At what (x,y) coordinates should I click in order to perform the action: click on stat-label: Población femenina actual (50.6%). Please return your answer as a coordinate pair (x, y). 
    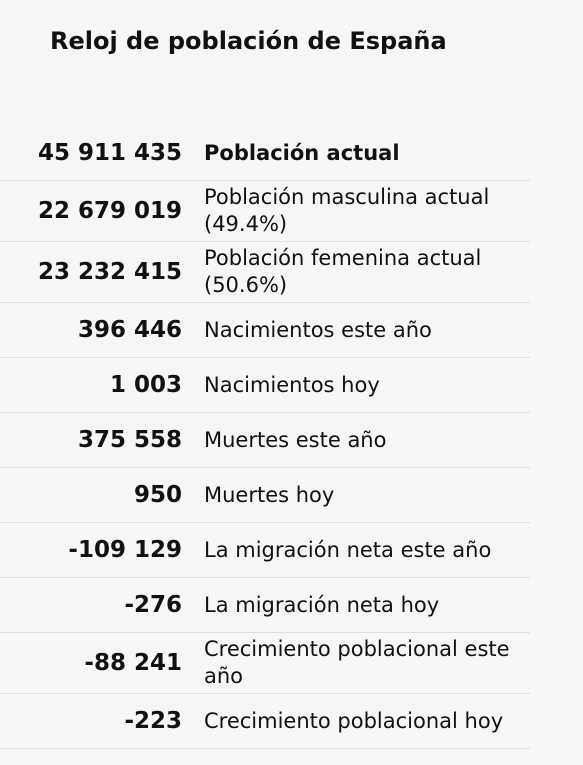
    Looking at the image, I should click on (343, 271).